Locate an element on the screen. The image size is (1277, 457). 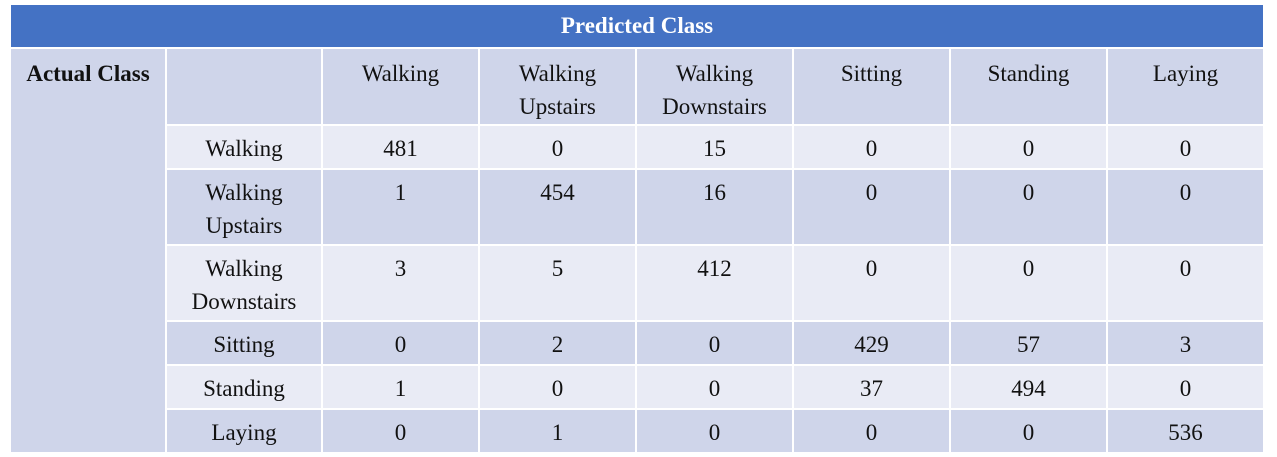
cell-2-4: 0 is located at coordinates (1028, 283).